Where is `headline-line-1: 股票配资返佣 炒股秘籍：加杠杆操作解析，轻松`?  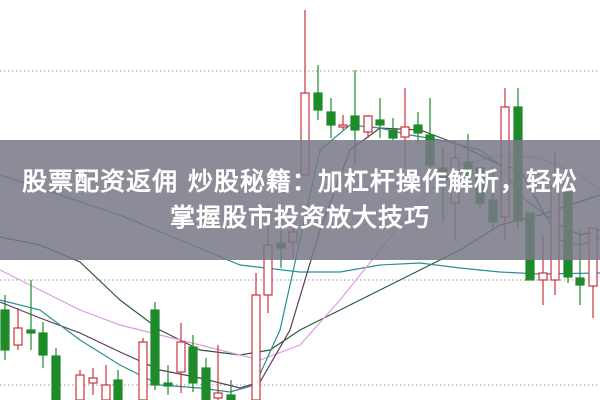 headline-line-1: 股票配资返佣 炒股秘籍：加杠杆操作解析，轻松 is located at coordinates (300, 181).